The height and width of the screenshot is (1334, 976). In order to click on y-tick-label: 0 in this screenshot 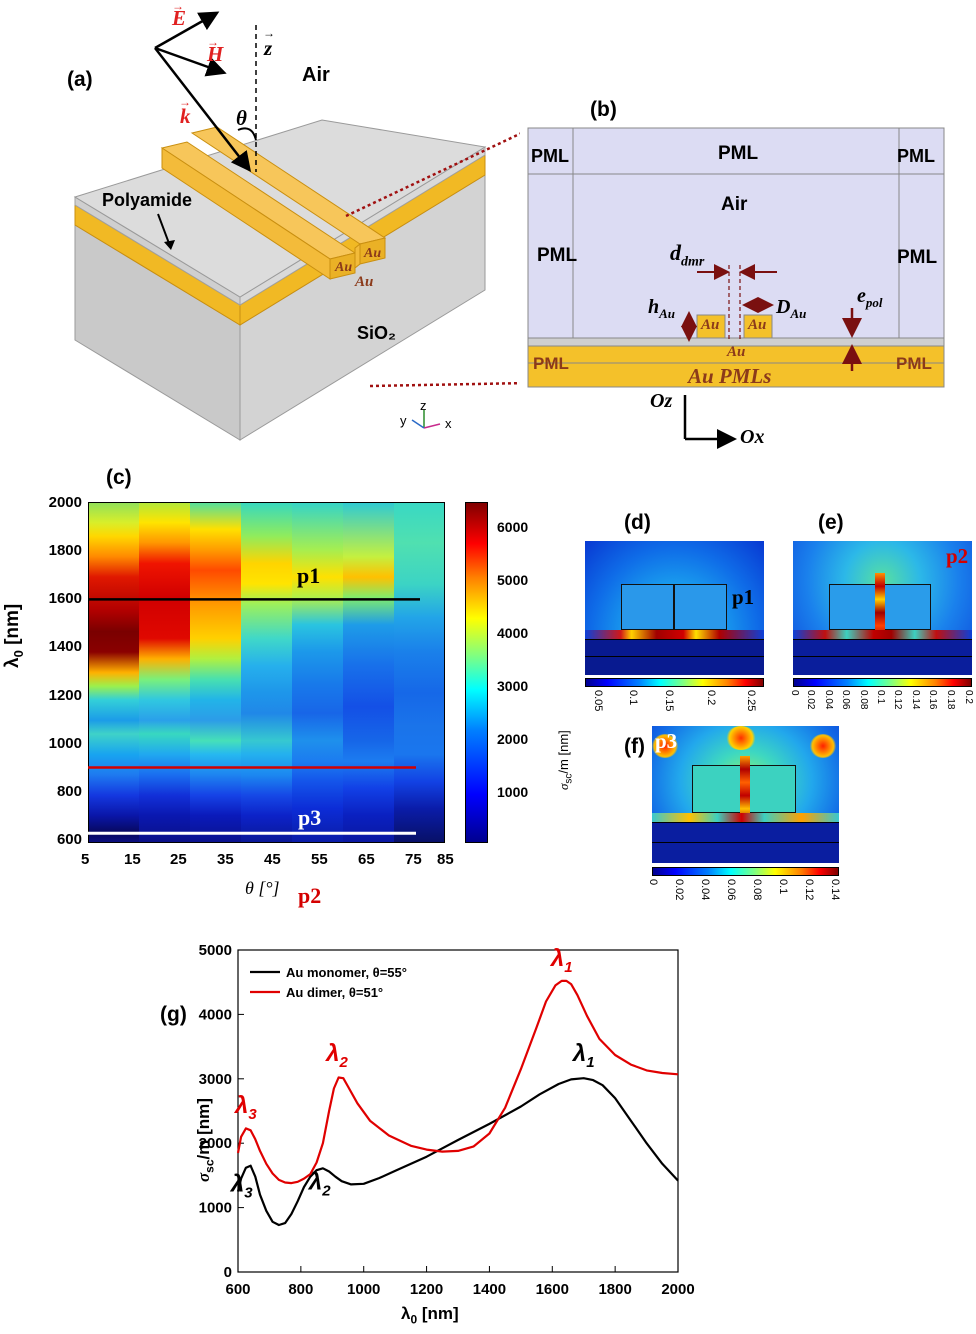, I will do `click(228, 1272)`.